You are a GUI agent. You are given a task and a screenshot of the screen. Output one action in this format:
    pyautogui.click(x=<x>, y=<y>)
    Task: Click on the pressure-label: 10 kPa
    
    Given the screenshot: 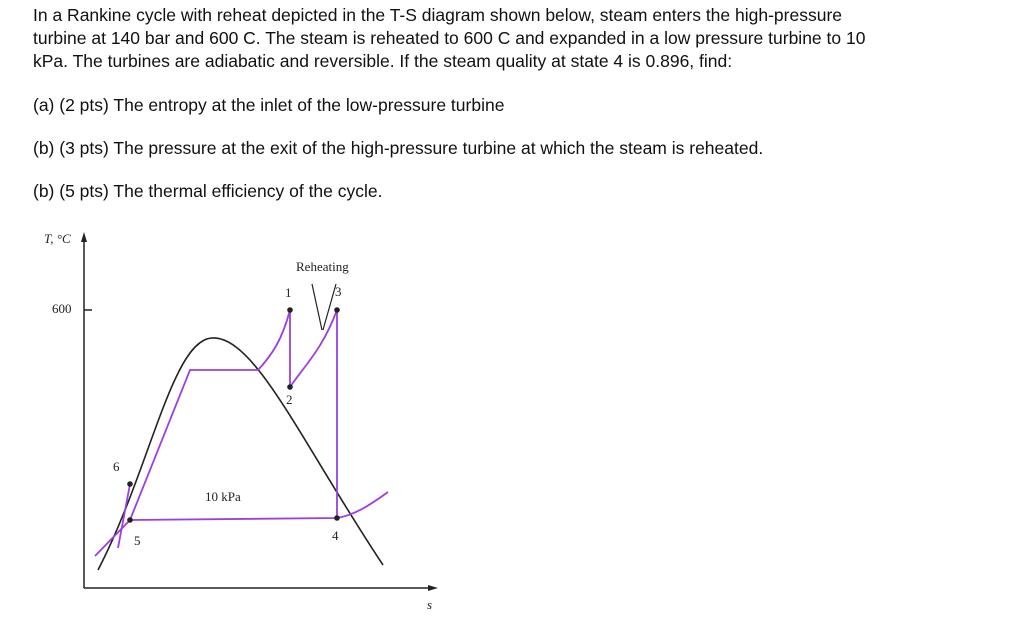 What is the action you would take?
    pyautogui.click(x=223, y=496)
    